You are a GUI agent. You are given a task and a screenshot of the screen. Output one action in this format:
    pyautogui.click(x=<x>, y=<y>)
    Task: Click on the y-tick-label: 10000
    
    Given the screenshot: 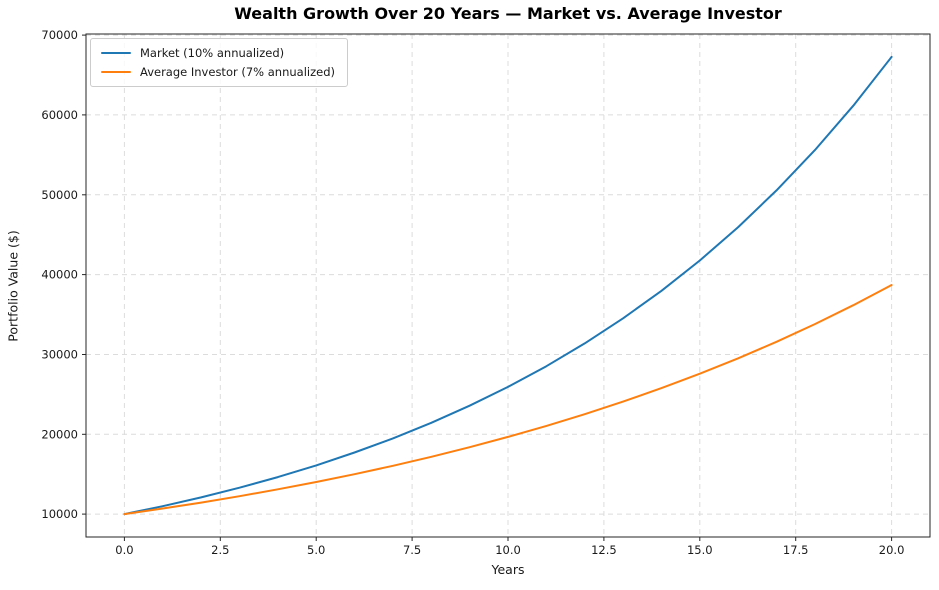 What is the action you would take?
    pyautogui.click(x=59, y=514)
    